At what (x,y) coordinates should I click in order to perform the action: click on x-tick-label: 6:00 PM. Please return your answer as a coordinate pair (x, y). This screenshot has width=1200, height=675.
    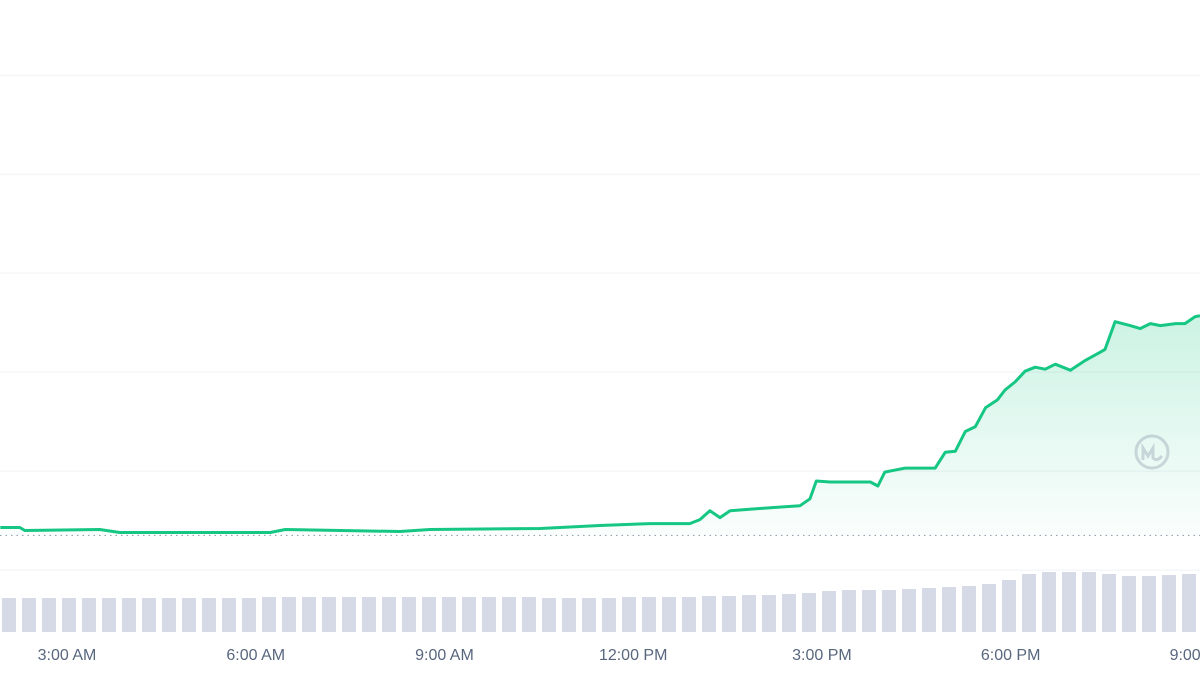
    Looking at the image, I should click on (1011, 655).